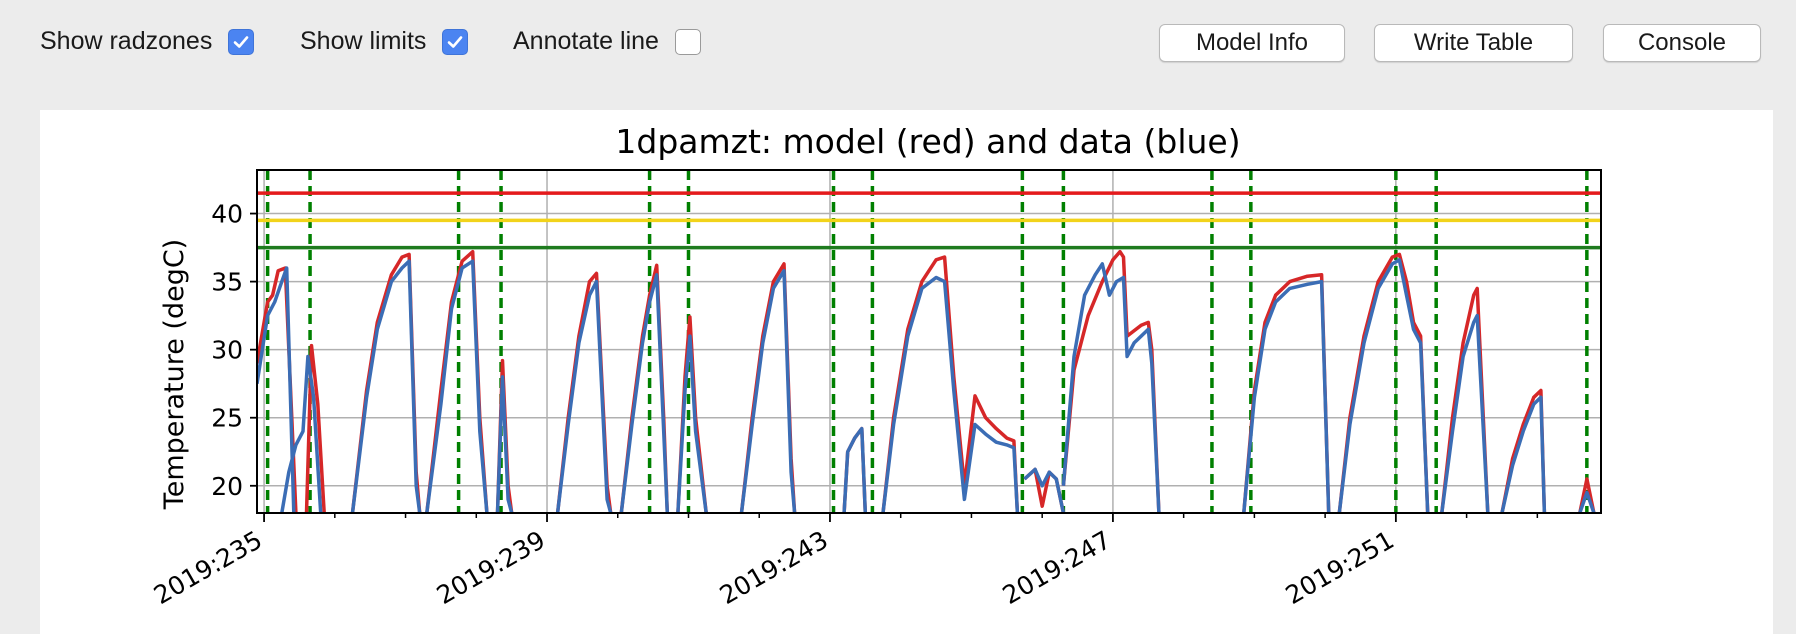  Describe the element at coordinates (774, 567) in the screenshot. I see `x-tick-label: 2019:243` at that location.